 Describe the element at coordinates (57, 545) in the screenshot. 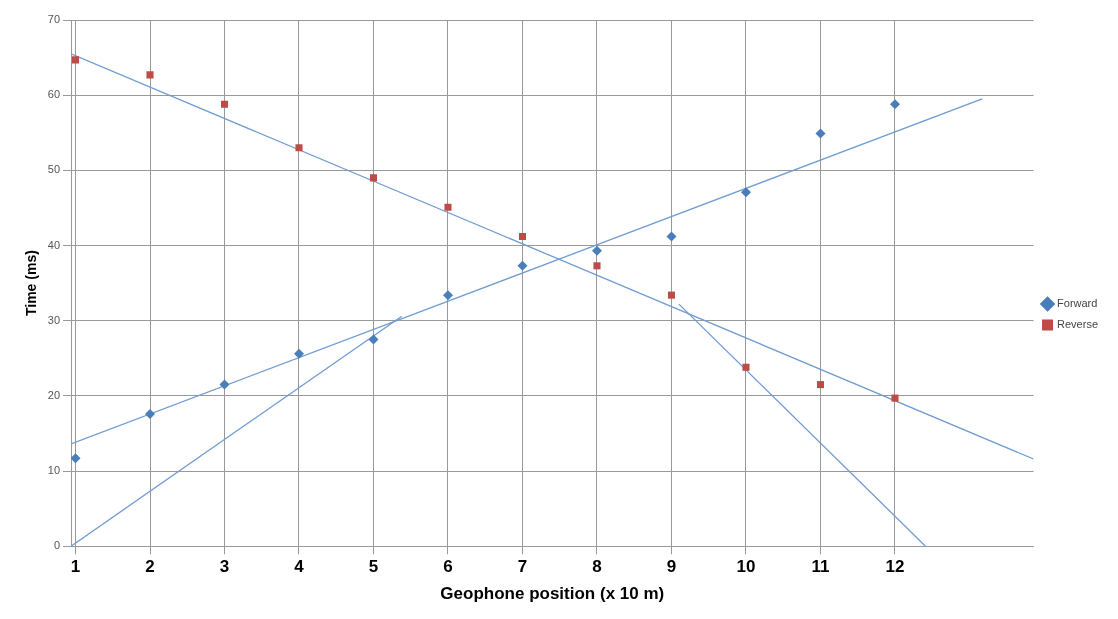

I see `y-tick-label: 0` at that location.